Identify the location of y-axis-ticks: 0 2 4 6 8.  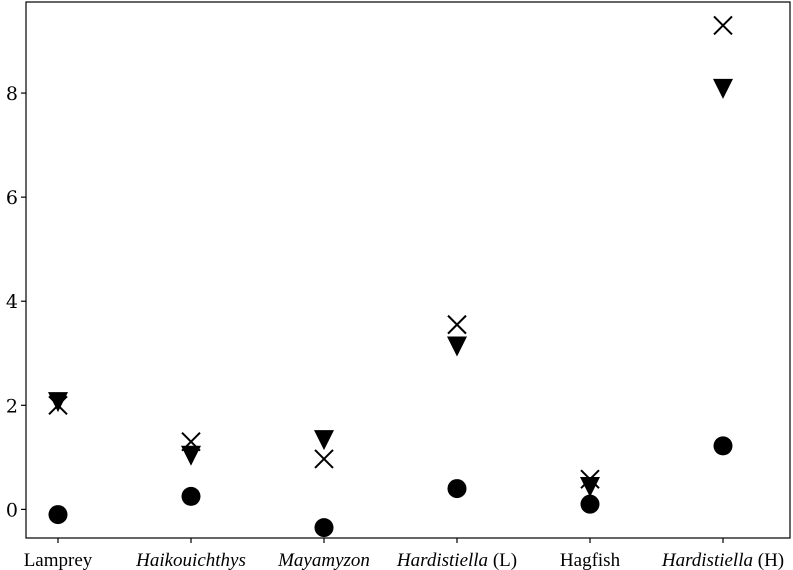
(16, 302).